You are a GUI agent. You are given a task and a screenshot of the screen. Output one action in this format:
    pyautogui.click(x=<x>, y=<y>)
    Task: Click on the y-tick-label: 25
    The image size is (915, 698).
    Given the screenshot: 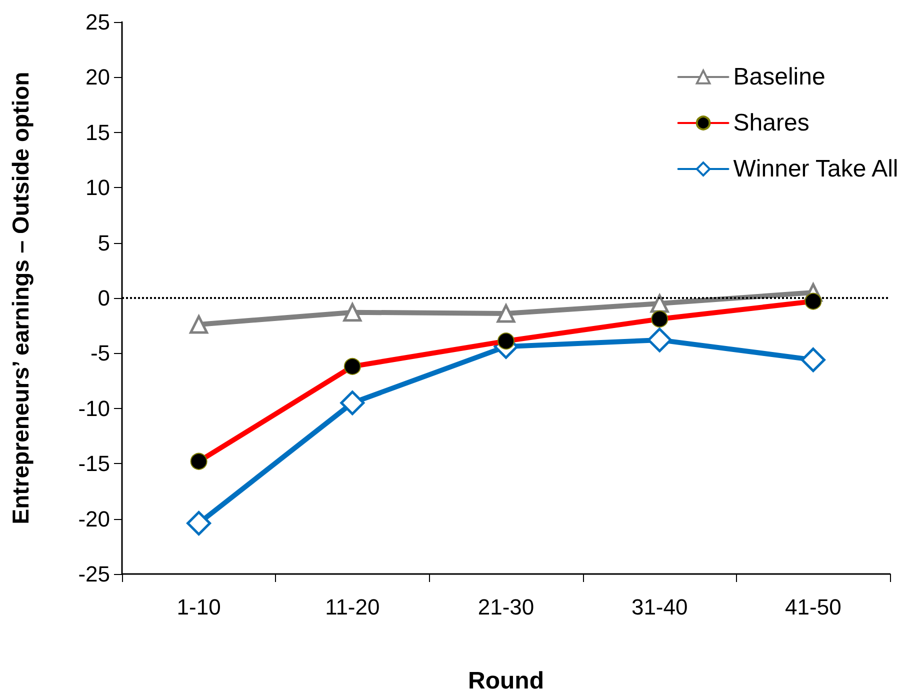 What is the action you would take?
    pyautogui.click(x=98, y=22)
    